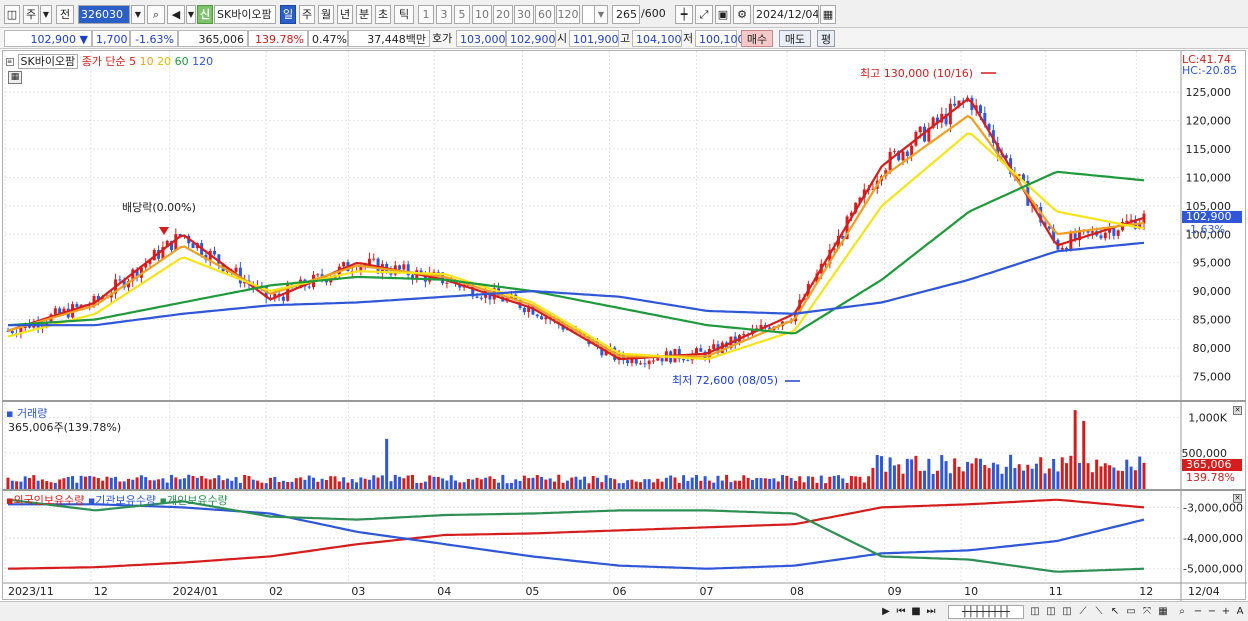 The width and height of the screenshot is (1248, 621). Describe the element at coordinates (1035, 611) in the screenshot. I see `layout-1-icon: ◫` at that location.